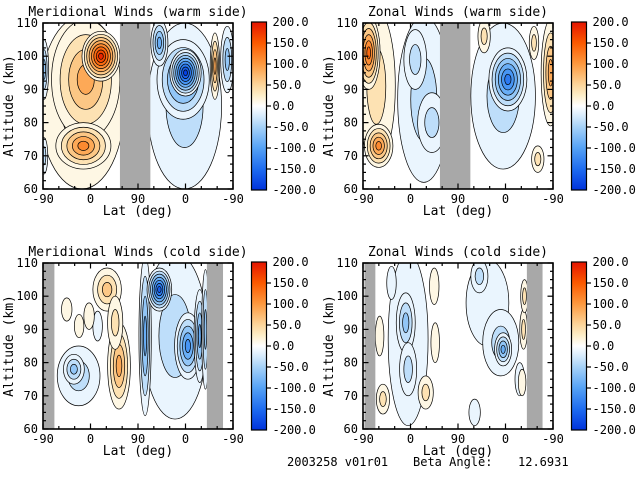 This screenshot has width=640, height=480. Describe the element at coordinates (543, 462) in the screenshot. I see `footer-beta-angle-value: 12.6931` at that location.